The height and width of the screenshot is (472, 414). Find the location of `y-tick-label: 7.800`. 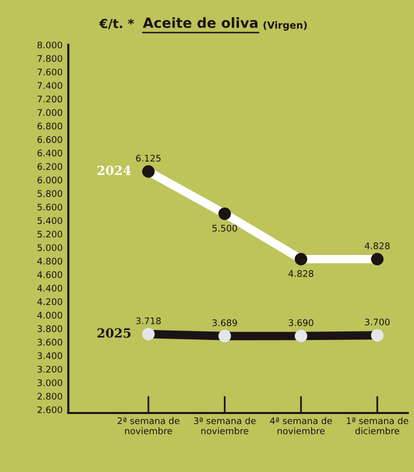

y-tick-label: 7.800 is located at coordinates (50, 58).